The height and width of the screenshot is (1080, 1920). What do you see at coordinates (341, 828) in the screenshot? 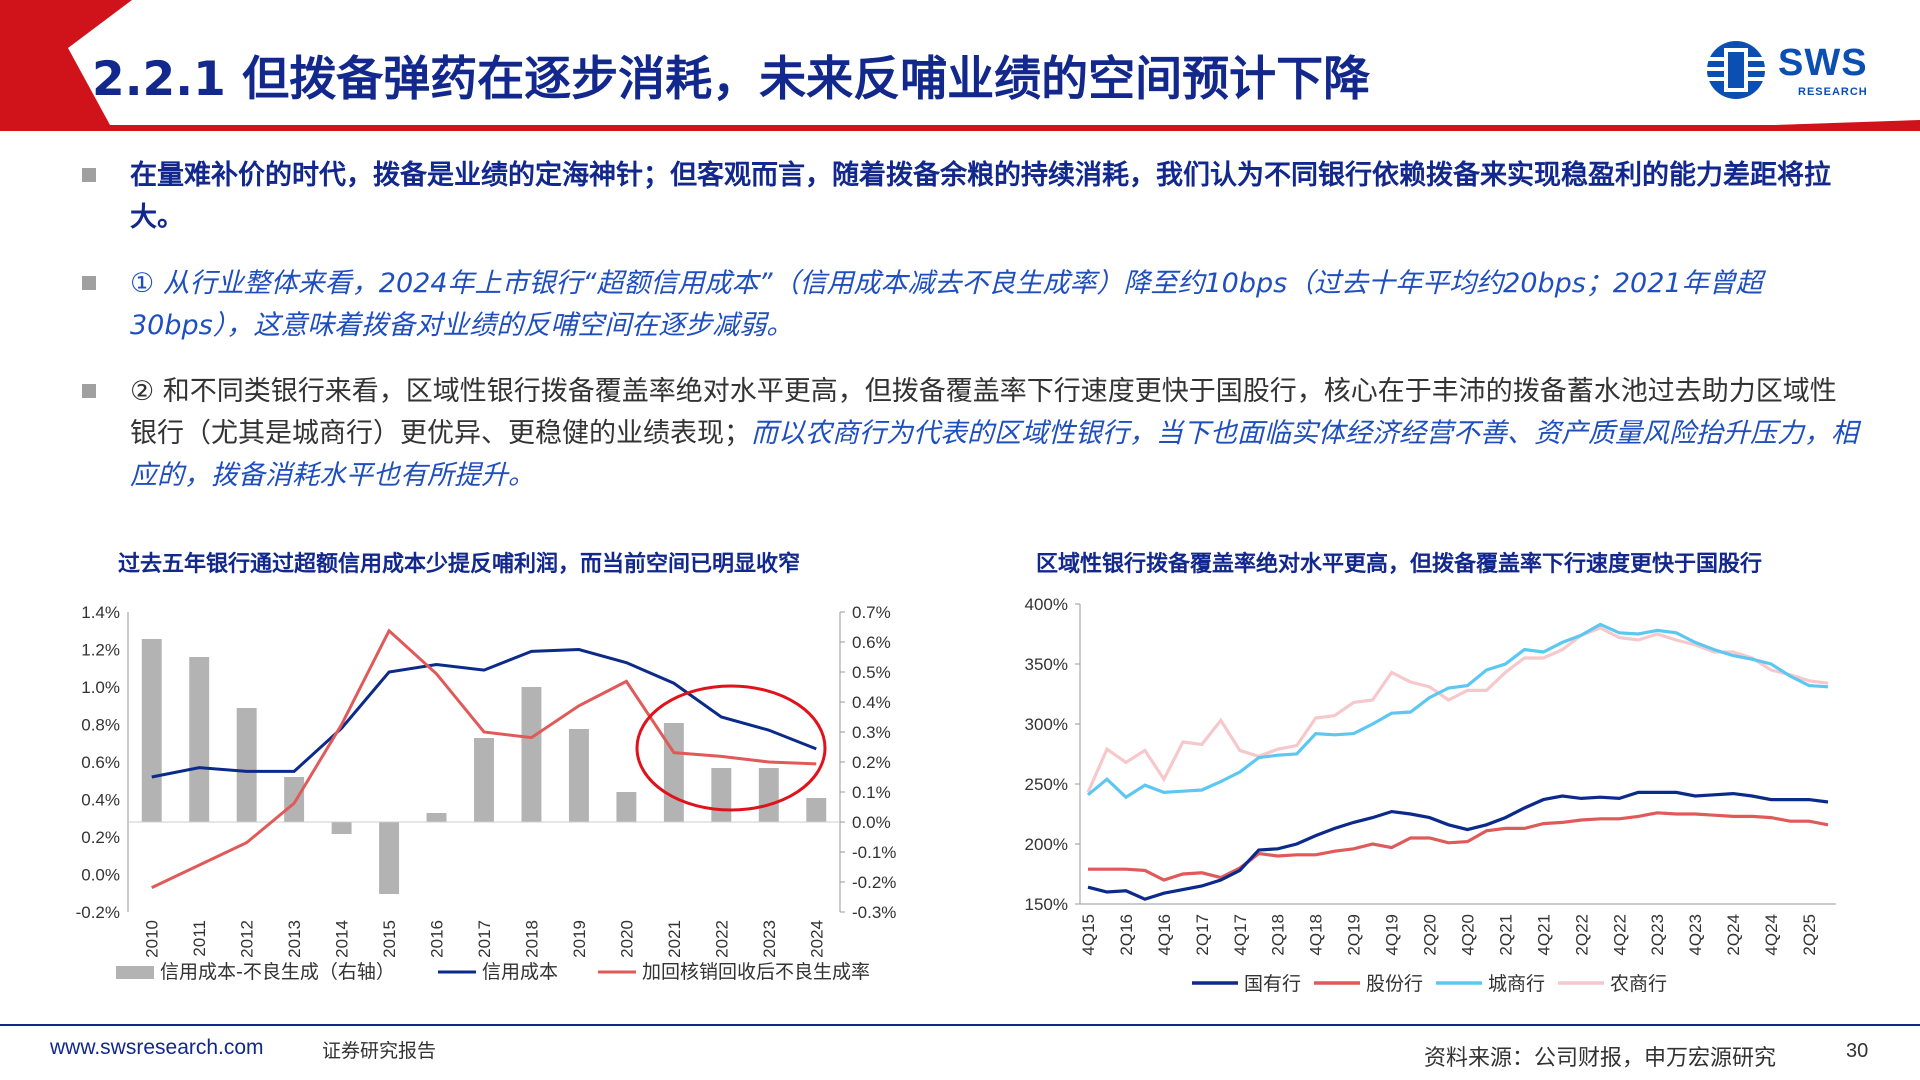
I see `bar-2014` at bounding box center [341, 828].